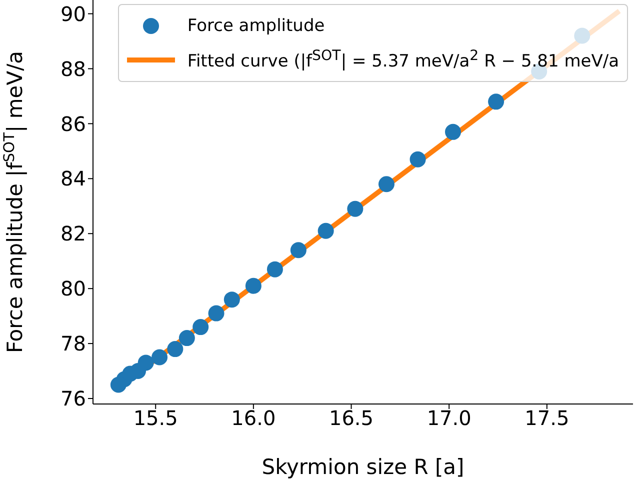  What do you see at coordinates (253, 418) in the screenshot?
I see `x-tick-label: 16.0` at bounding box center [253, 418].